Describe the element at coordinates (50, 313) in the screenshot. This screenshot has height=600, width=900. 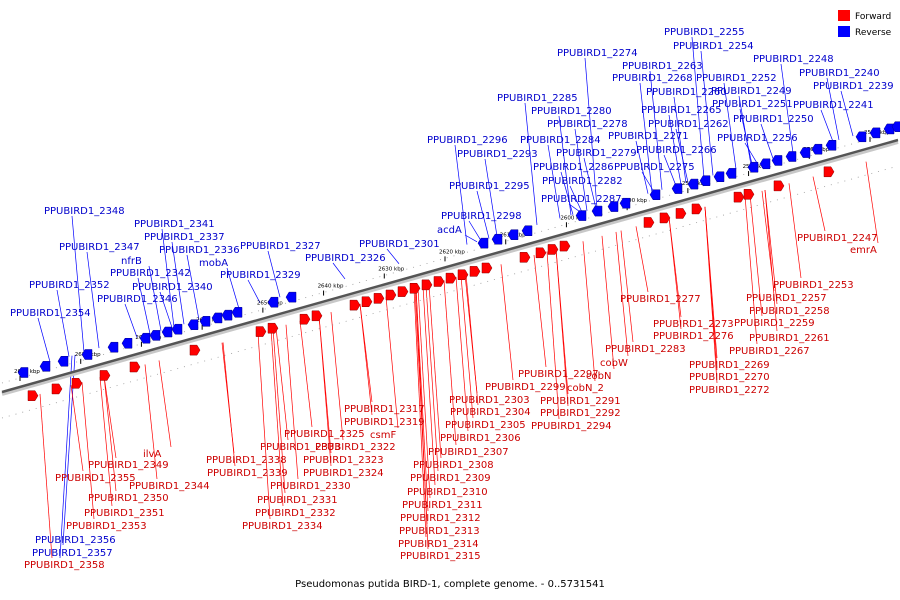
I see `gene-label-ppubird1-2354: PPUBIRD1_2354` at that location.